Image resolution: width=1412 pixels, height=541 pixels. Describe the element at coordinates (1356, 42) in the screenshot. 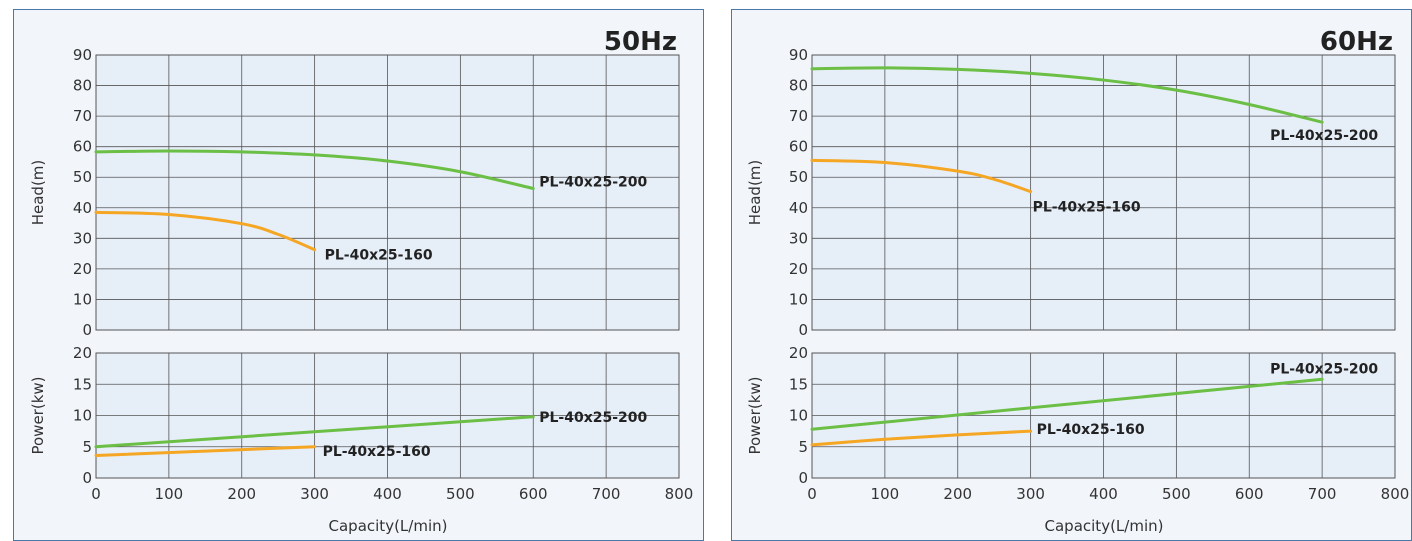

I see `chart-title: 60Hz` at that location.